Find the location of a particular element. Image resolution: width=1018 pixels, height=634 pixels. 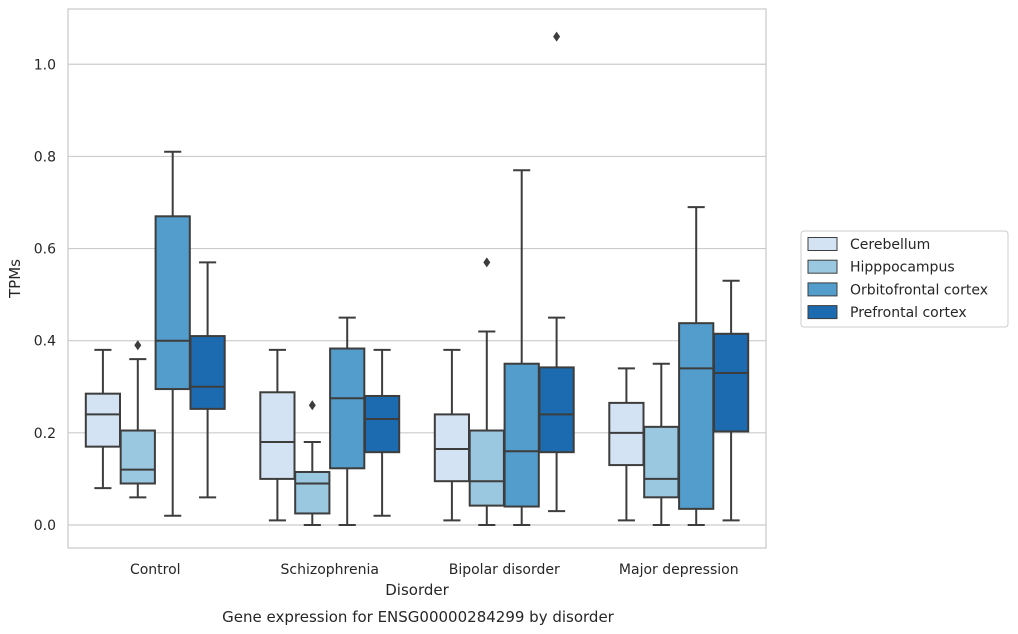

y-tick-label: 0.2 is located at coordinates (45, 434).